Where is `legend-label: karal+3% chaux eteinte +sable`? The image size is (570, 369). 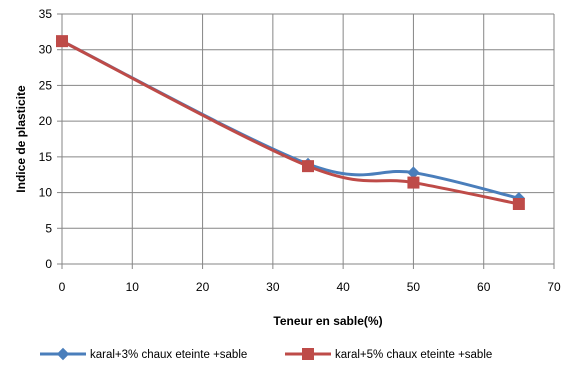
legend-label: karal+3% chaux eteinte +sable is located at coordinates (168, 355).